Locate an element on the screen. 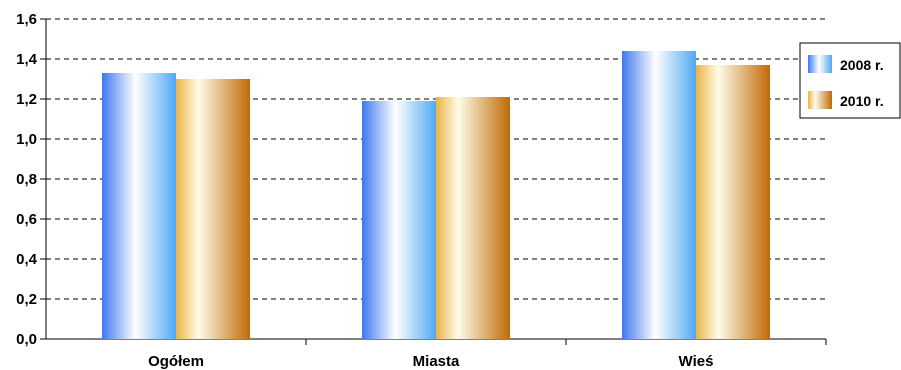  y-tick-label: 1,2 is located at coordinates (26, 99).